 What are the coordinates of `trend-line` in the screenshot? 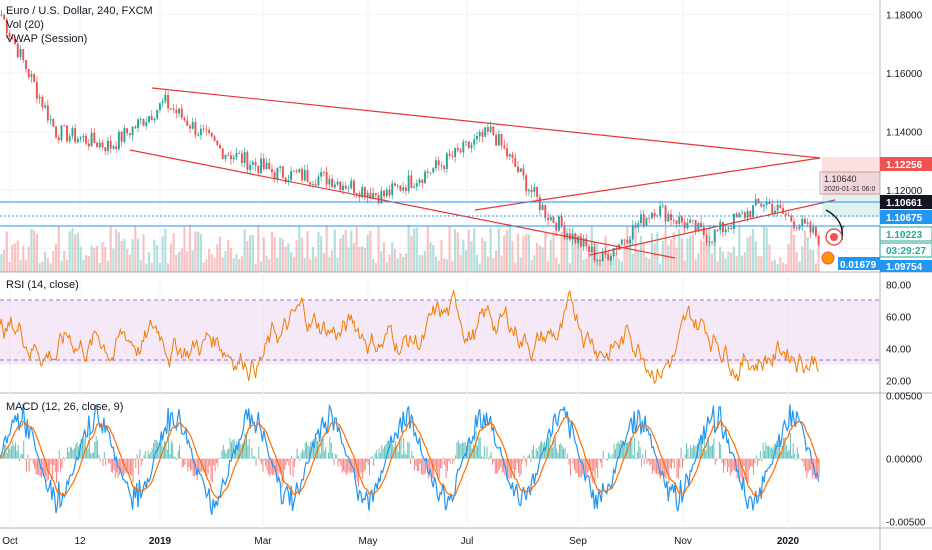 It's located at (647, 184).